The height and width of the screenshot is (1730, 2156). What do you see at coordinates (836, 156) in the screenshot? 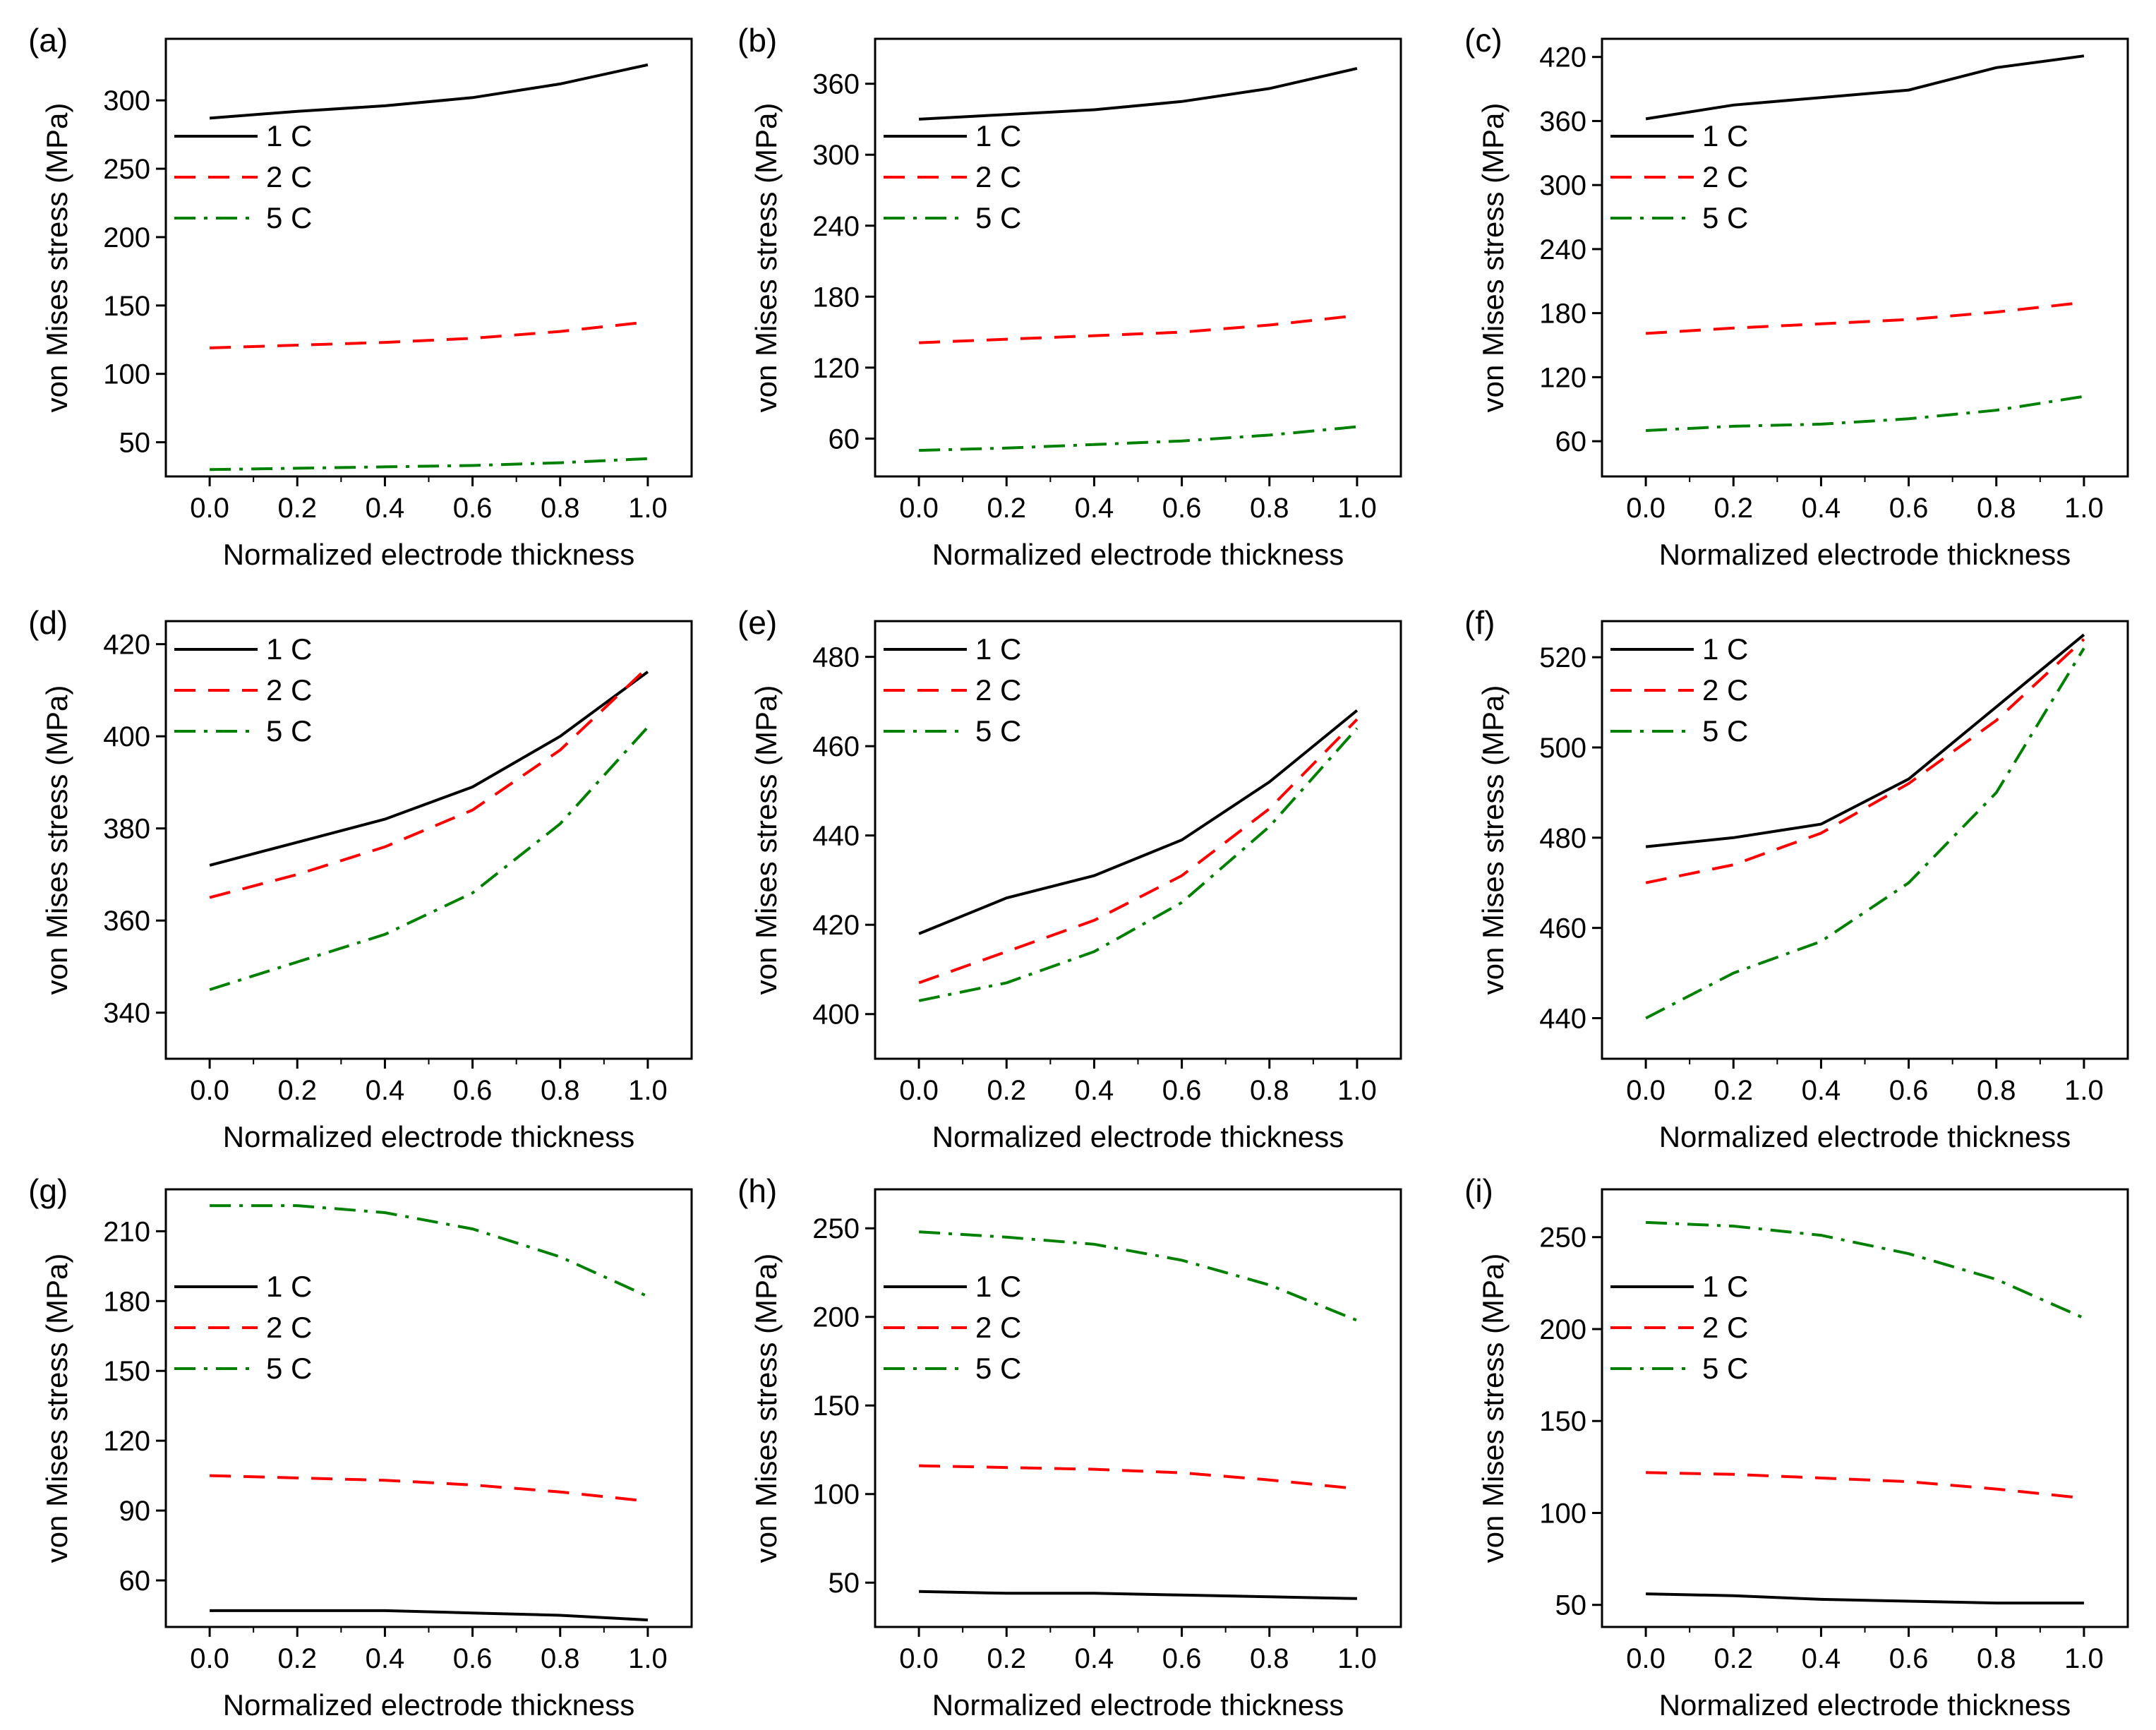
I see `y-tick-label: 300` at bounding box center [836, 156].